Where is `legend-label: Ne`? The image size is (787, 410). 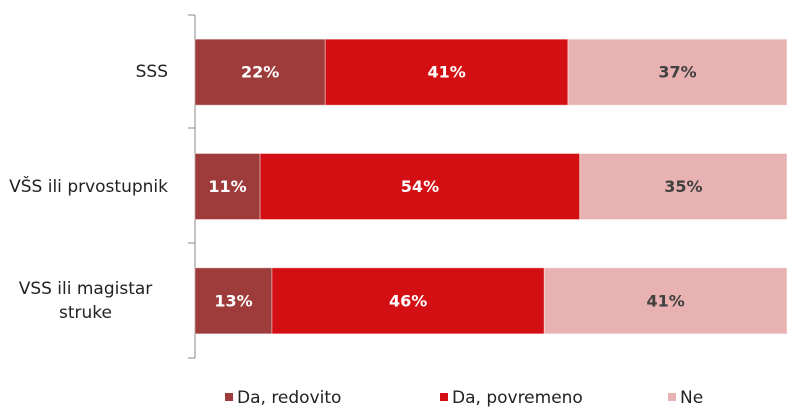
legend-label: Ne is located at coordinates (691, 398).